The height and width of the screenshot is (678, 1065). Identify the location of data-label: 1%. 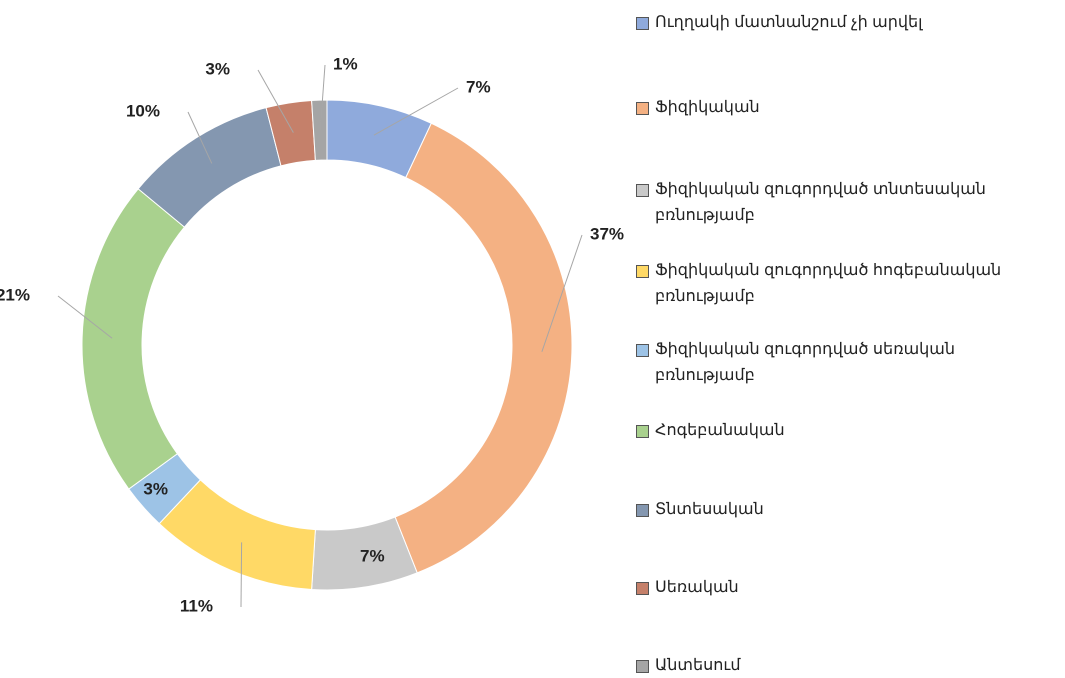
(345, 63).